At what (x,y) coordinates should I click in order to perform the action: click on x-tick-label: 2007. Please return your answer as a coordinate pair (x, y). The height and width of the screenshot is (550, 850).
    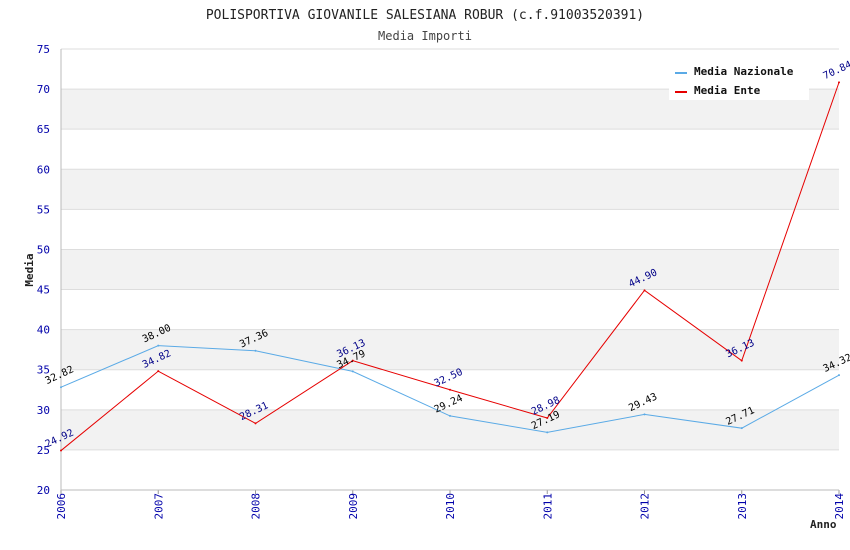
    Looking at the image, I should click on (158, 506).